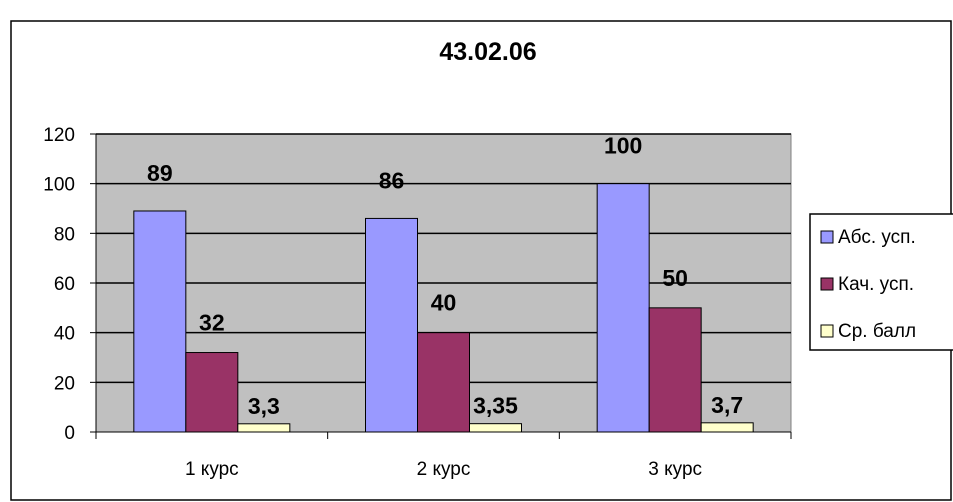  What do you see at coordinates (876, 284) in the screenshot?
I see `legend-label: Кач. усп.` at bounding box center [876, 284].